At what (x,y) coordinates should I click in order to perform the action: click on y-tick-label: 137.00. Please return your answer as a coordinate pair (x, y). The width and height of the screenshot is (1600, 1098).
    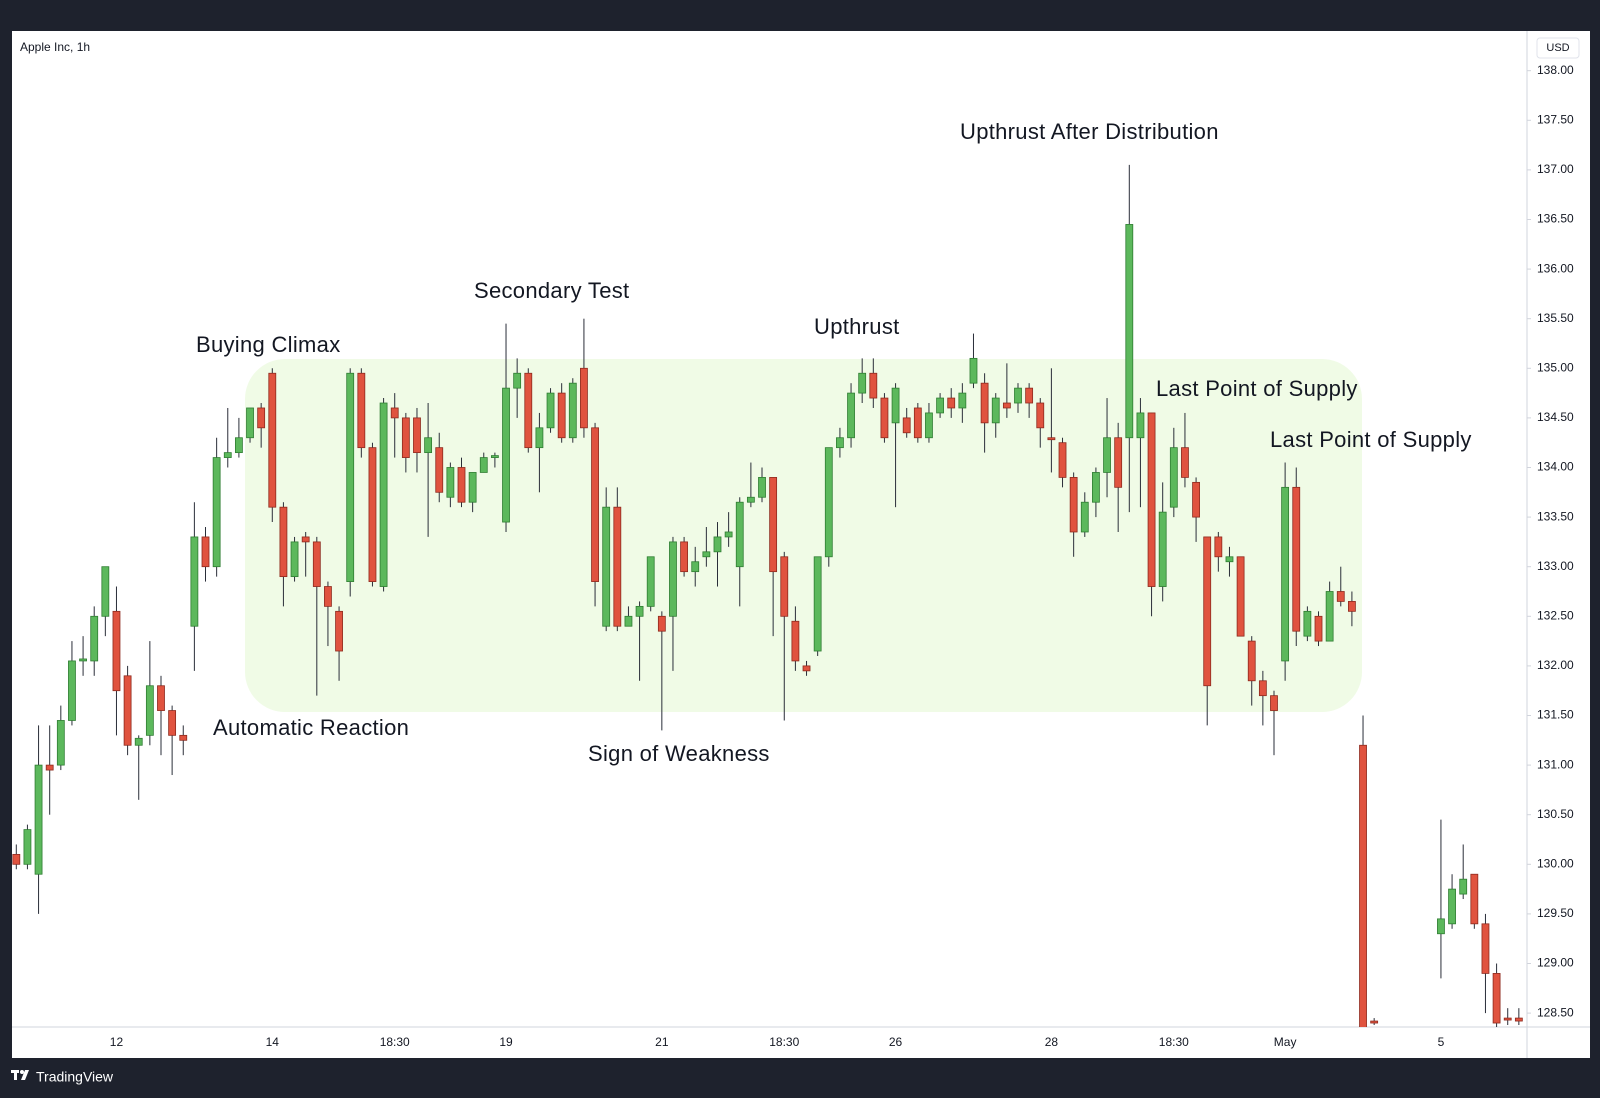
    Looking at the image, I should click on (1555, 169).